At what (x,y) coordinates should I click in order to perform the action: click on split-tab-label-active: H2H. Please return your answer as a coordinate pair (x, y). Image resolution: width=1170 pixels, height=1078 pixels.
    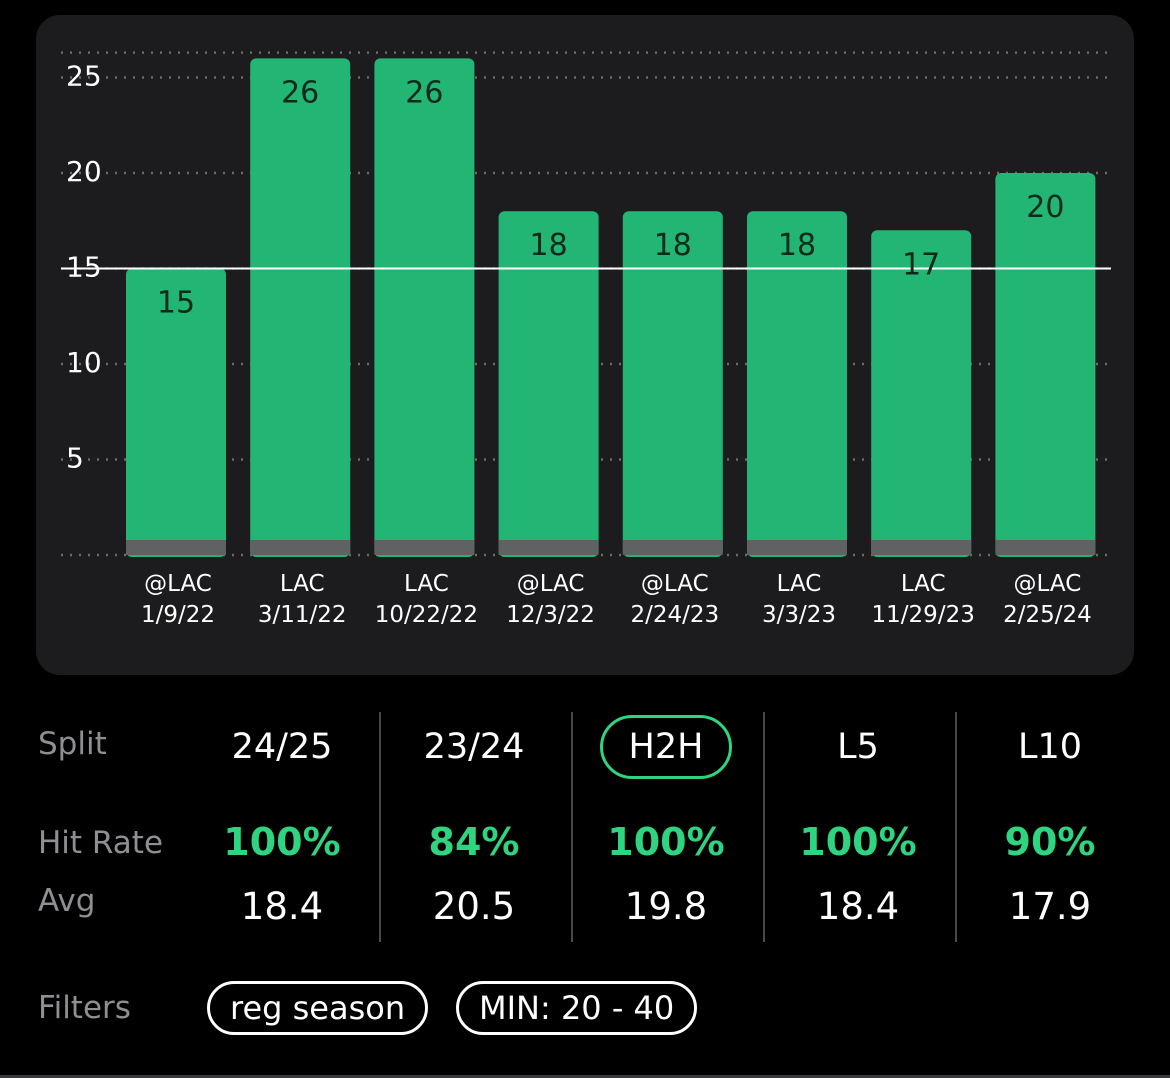
    Looking at the image, I should click on (666, 747).